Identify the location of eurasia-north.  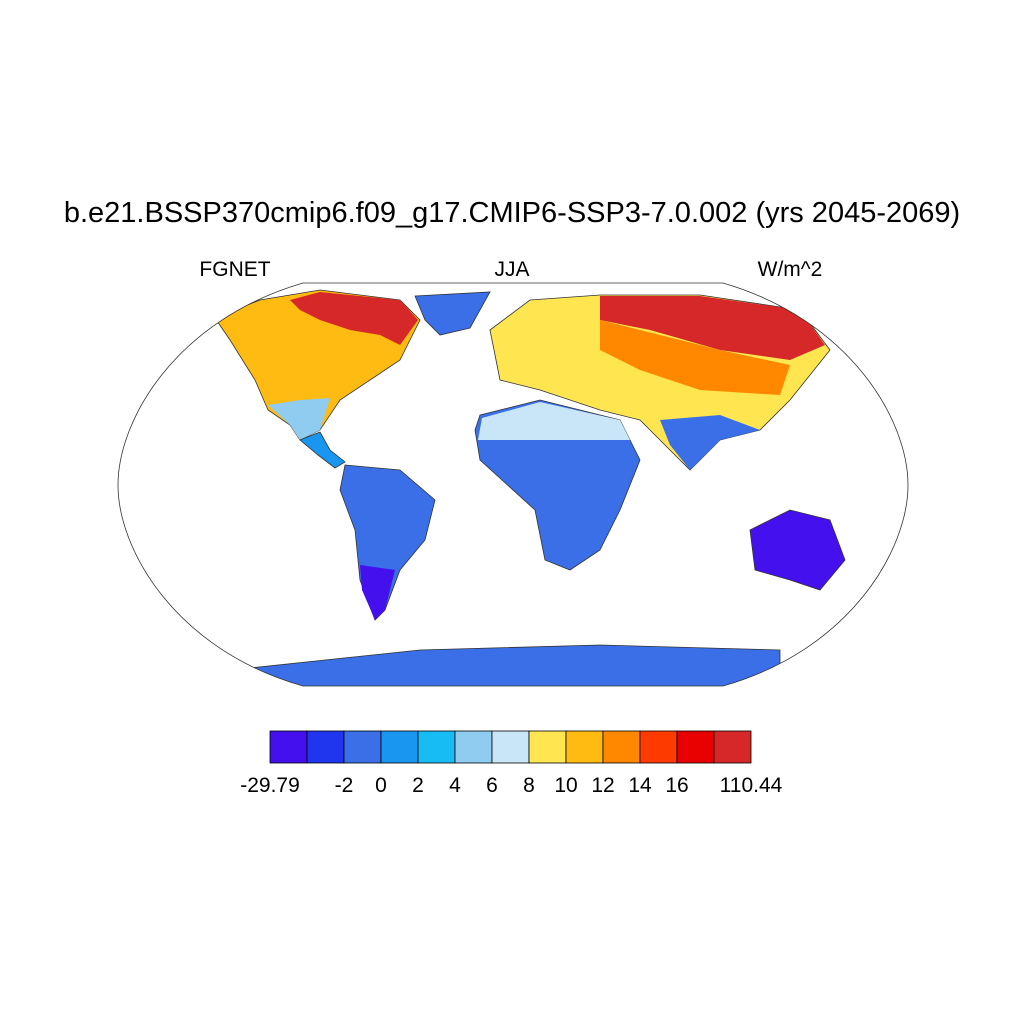
(712, 328).